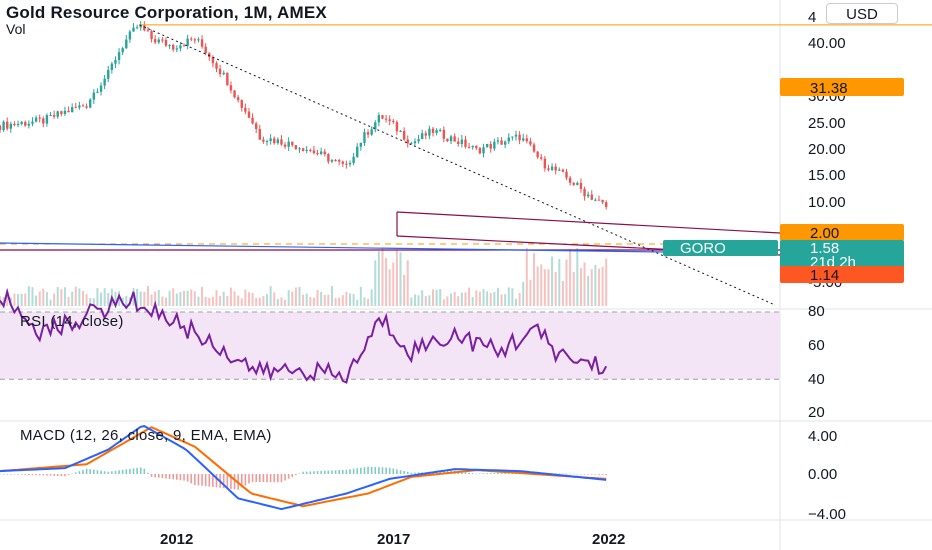 The height and width of the screenshot is (550, 932). Describe the element at coordinates (862, 13) in the screenshot. I see `currency-button: USD` at that location.